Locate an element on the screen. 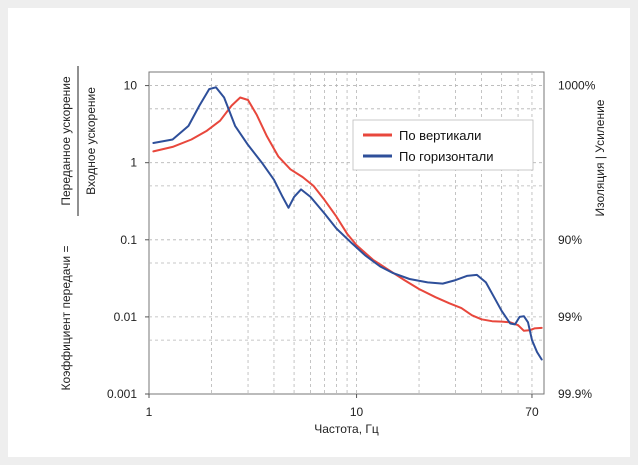  y2-tick-label: 90% is located at coordinates (570, 240).